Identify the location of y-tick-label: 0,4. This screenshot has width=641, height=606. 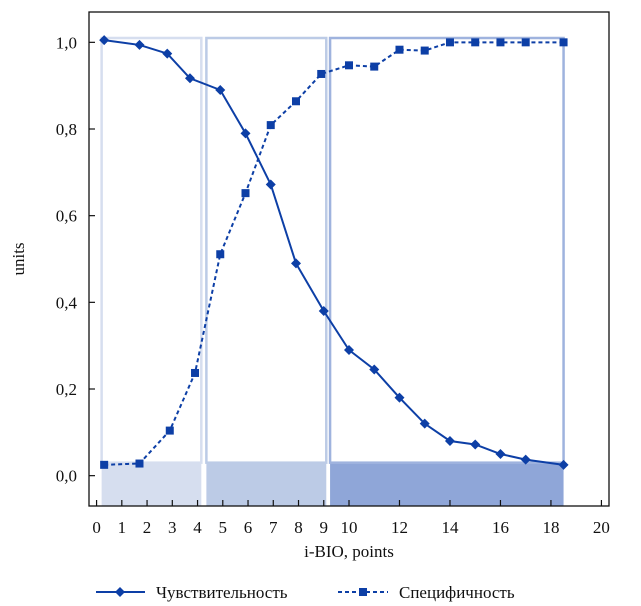
(67, 302).